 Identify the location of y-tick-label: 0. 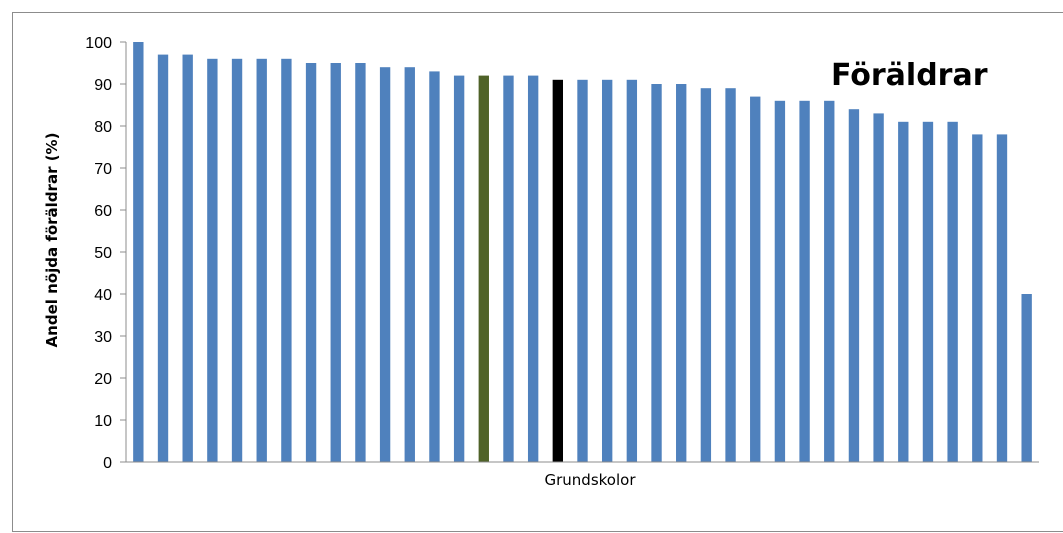
(107, 463).